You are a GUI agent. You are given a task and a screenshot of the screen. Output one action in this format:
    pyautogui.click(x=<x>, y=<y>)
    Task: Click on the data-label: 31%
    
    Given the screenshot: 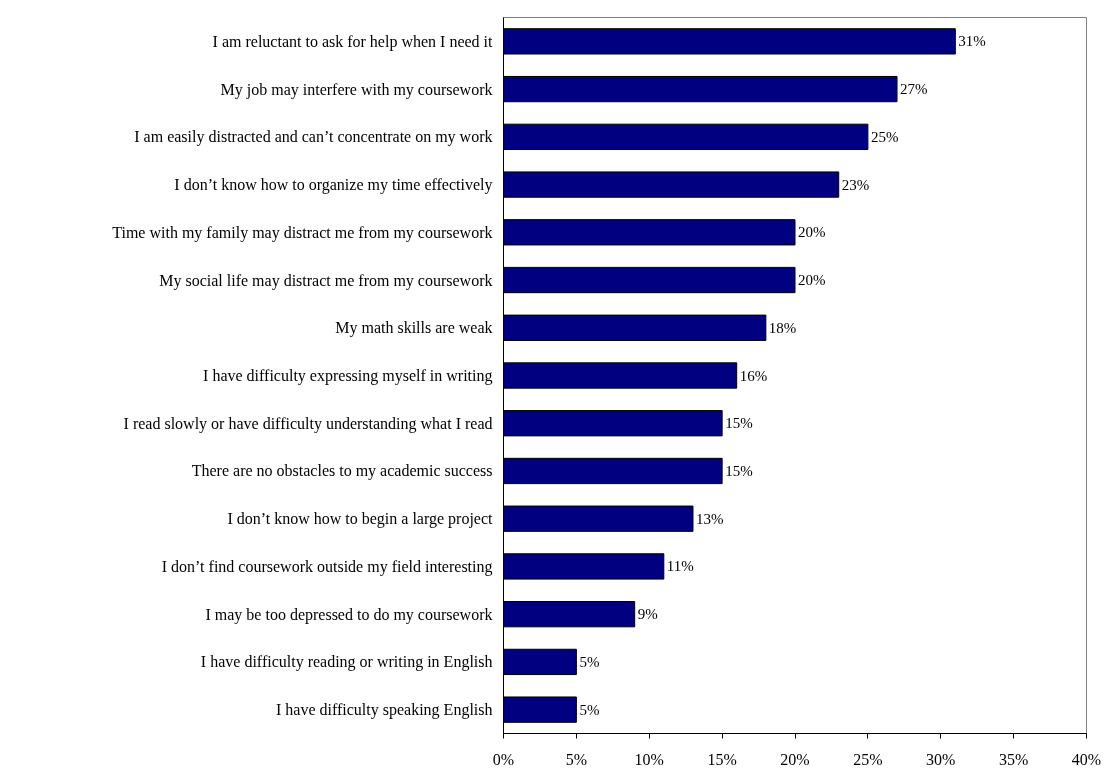 What is the action you would take?
    pyautogui.click(x=972, y=41)
    